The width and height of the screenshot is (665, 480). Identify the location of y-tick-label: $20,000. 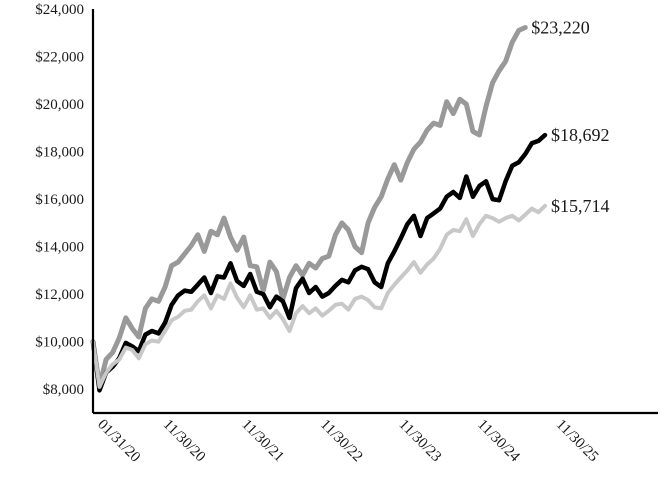
(59, 105).